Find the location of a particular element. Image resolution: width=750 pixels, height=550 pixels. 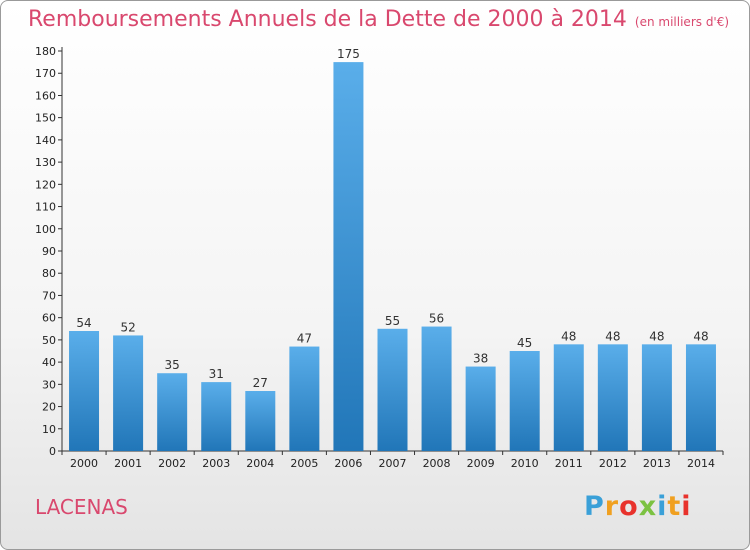

x-tick-label: 2008 is located at coordinates (437, 463).